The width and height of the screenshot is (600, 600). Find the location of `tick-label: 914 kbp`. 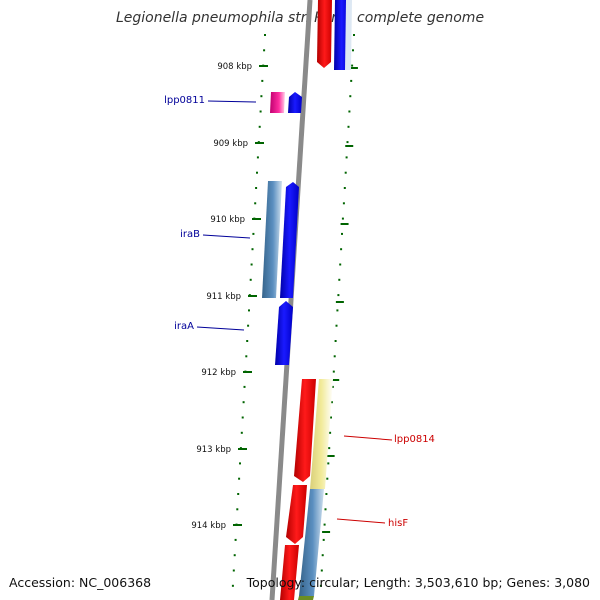

tick-label: 914 kbp is located at coordinates (208, 526).